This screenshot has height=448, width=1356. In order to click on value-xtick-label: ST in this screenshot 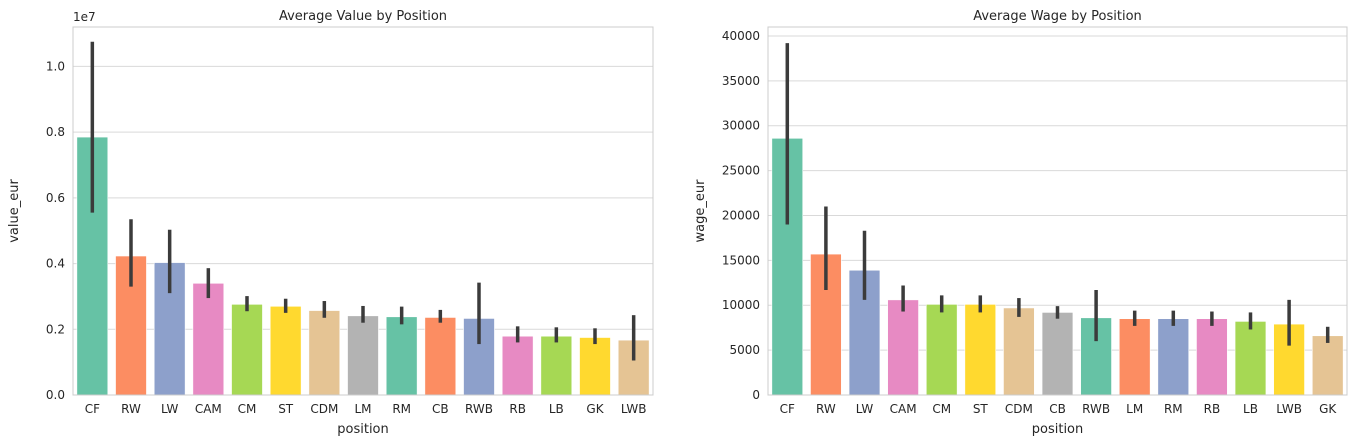, I will do `click(286, 409)`.